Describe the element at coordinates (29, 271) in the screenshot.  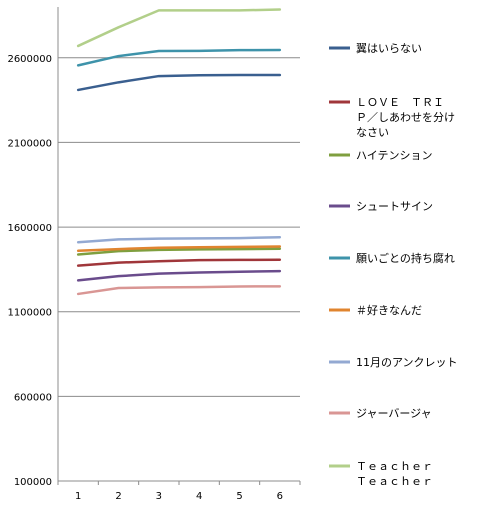
I see `y-axis-ticks: 100000 600000 1100000 1600000 2100000 2600000` at that location.